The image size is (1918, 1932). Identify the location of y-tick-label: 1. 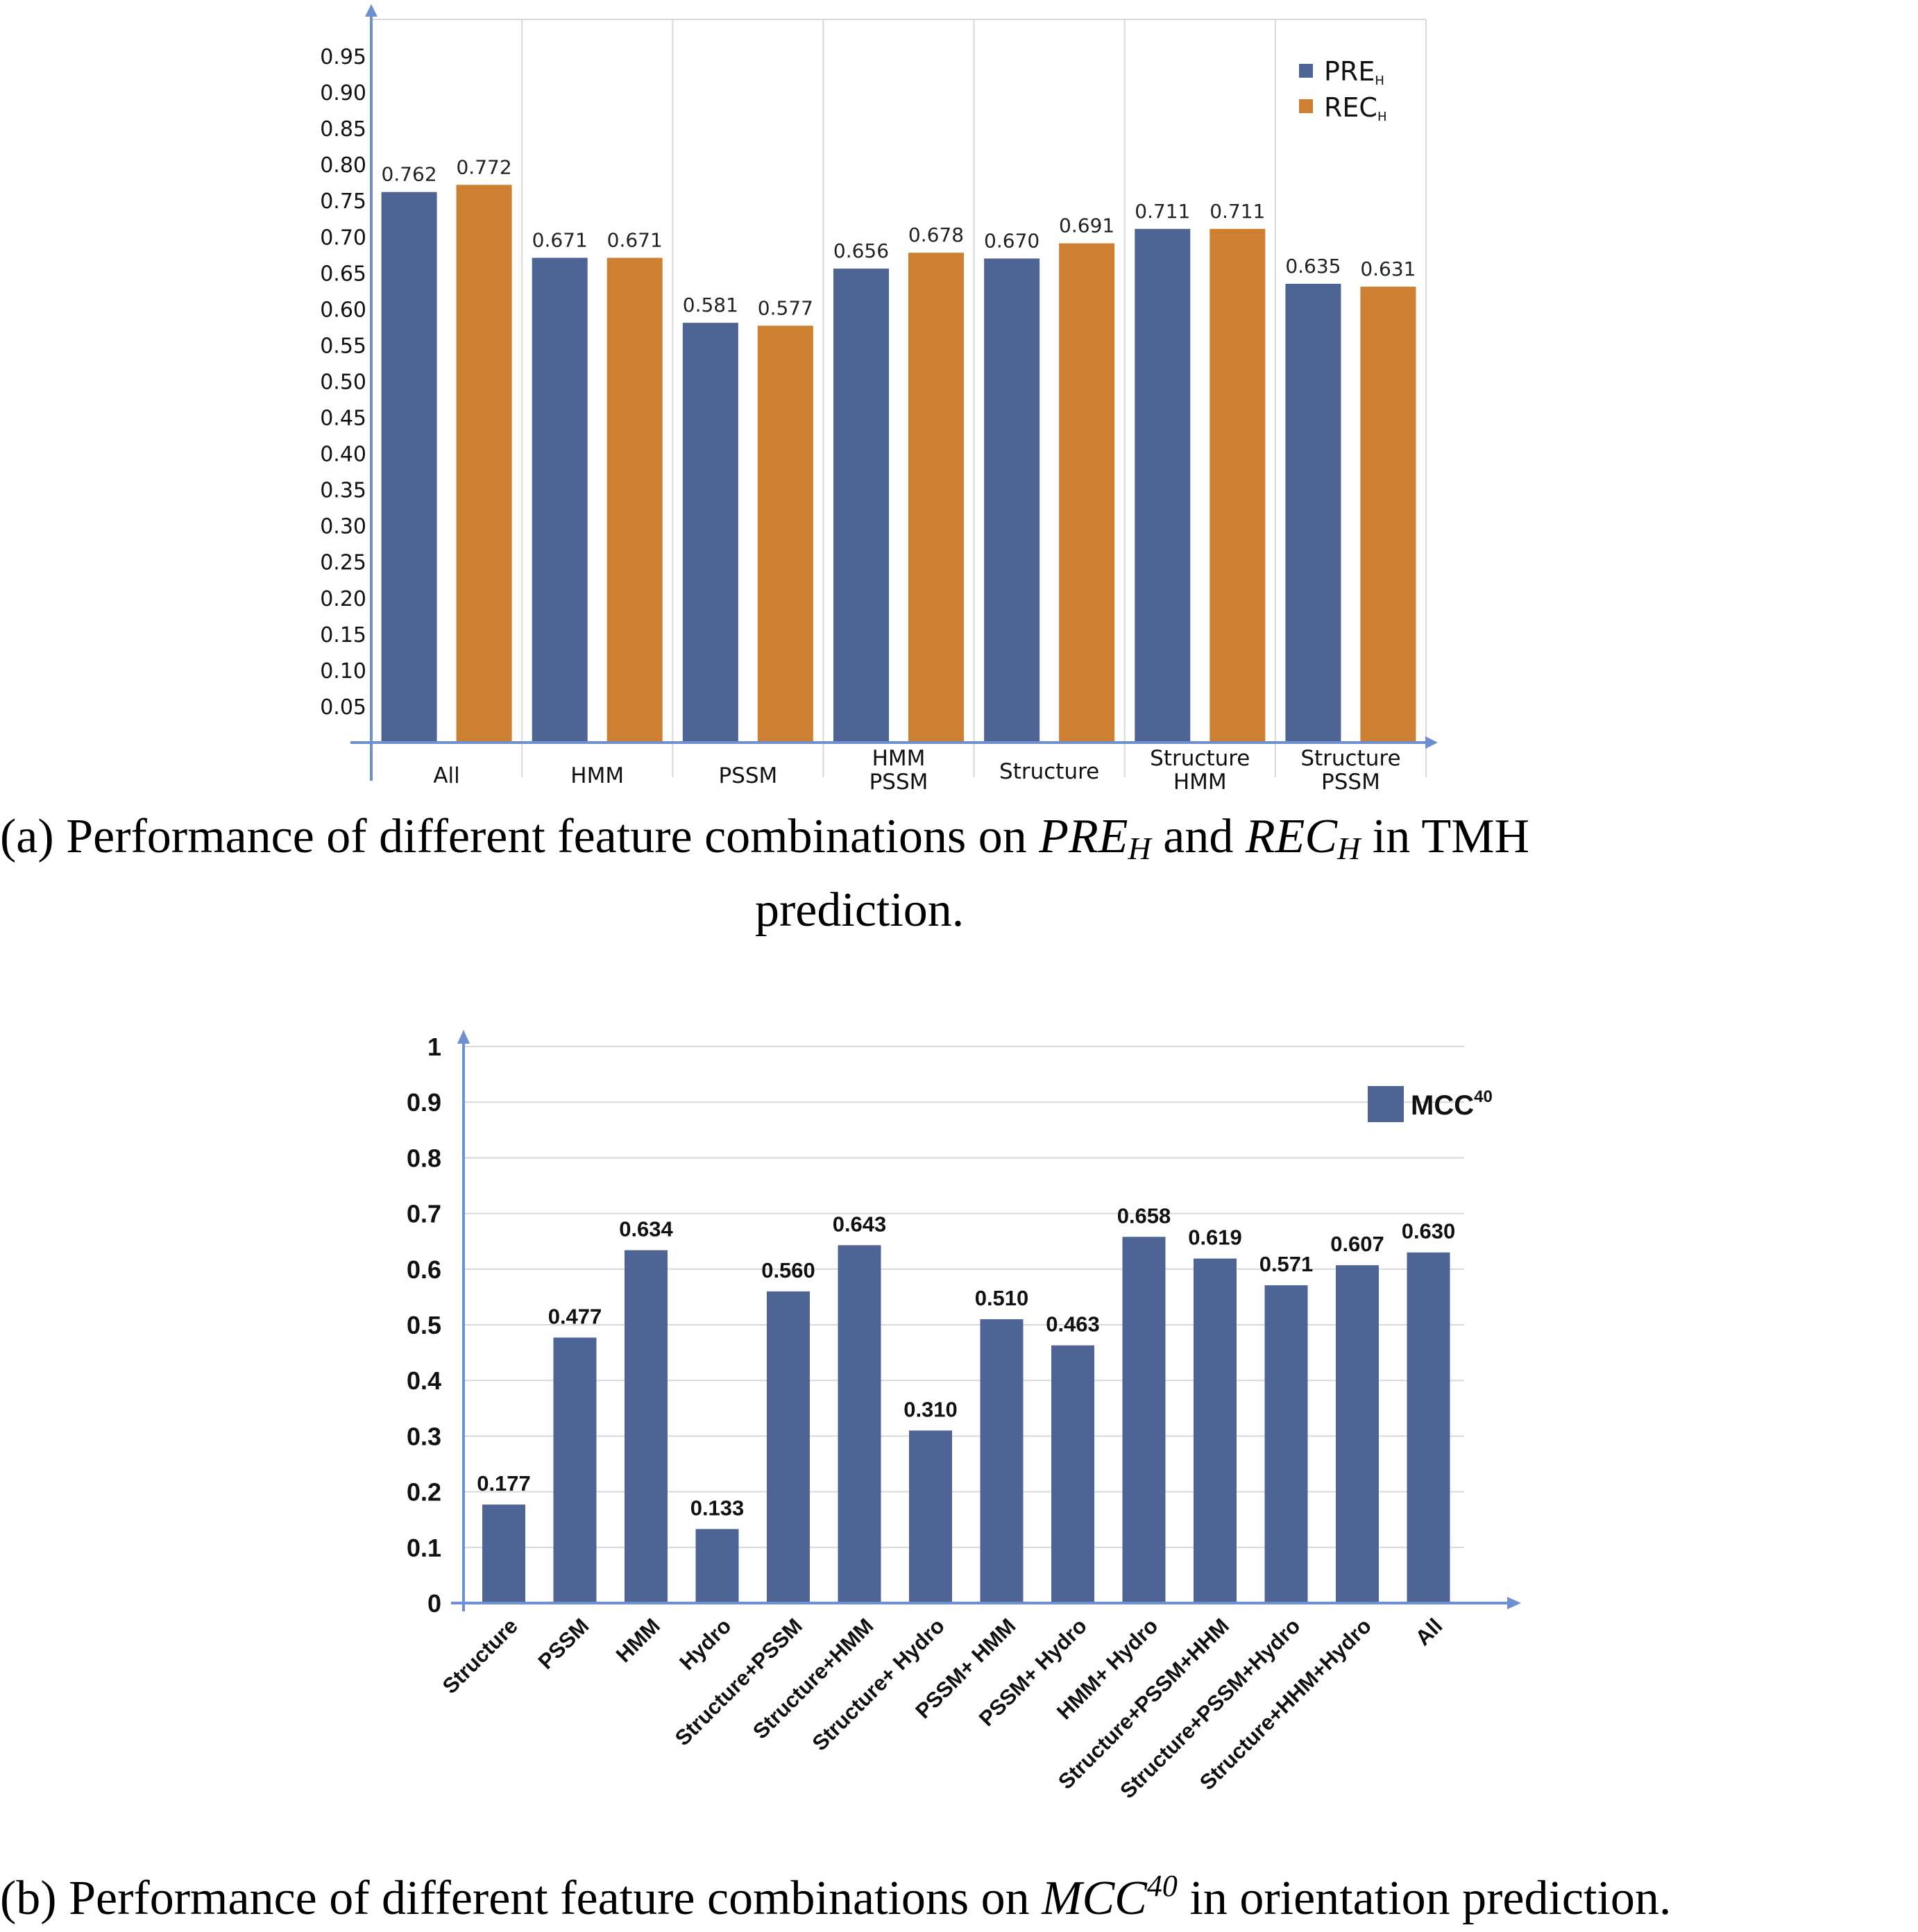
(434, 1047).